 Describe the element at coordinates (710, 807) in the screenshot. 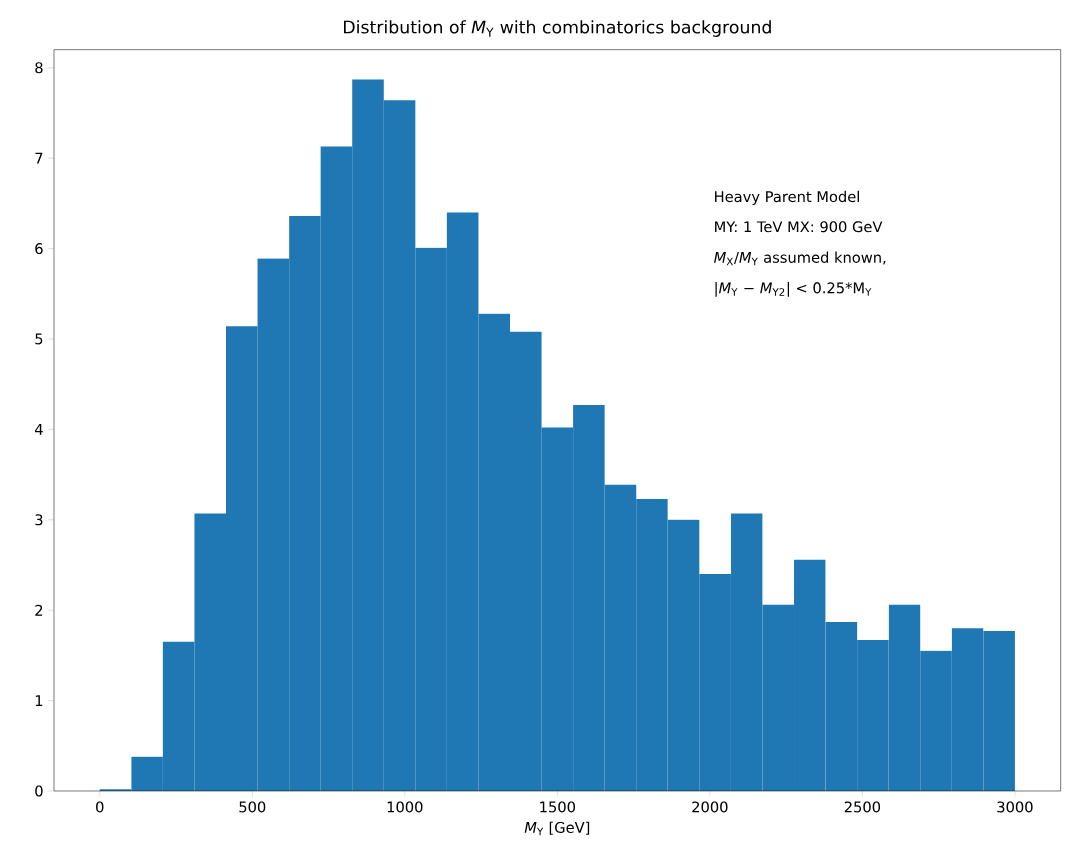

I see `x-tick-label: 2000` at that location.